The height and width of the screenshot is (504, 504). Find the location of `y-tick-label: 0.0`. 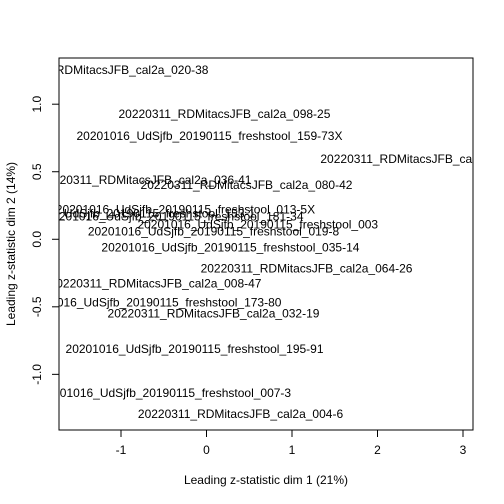

y-tick-label: 0.0 is located at coordinates (37, 239).